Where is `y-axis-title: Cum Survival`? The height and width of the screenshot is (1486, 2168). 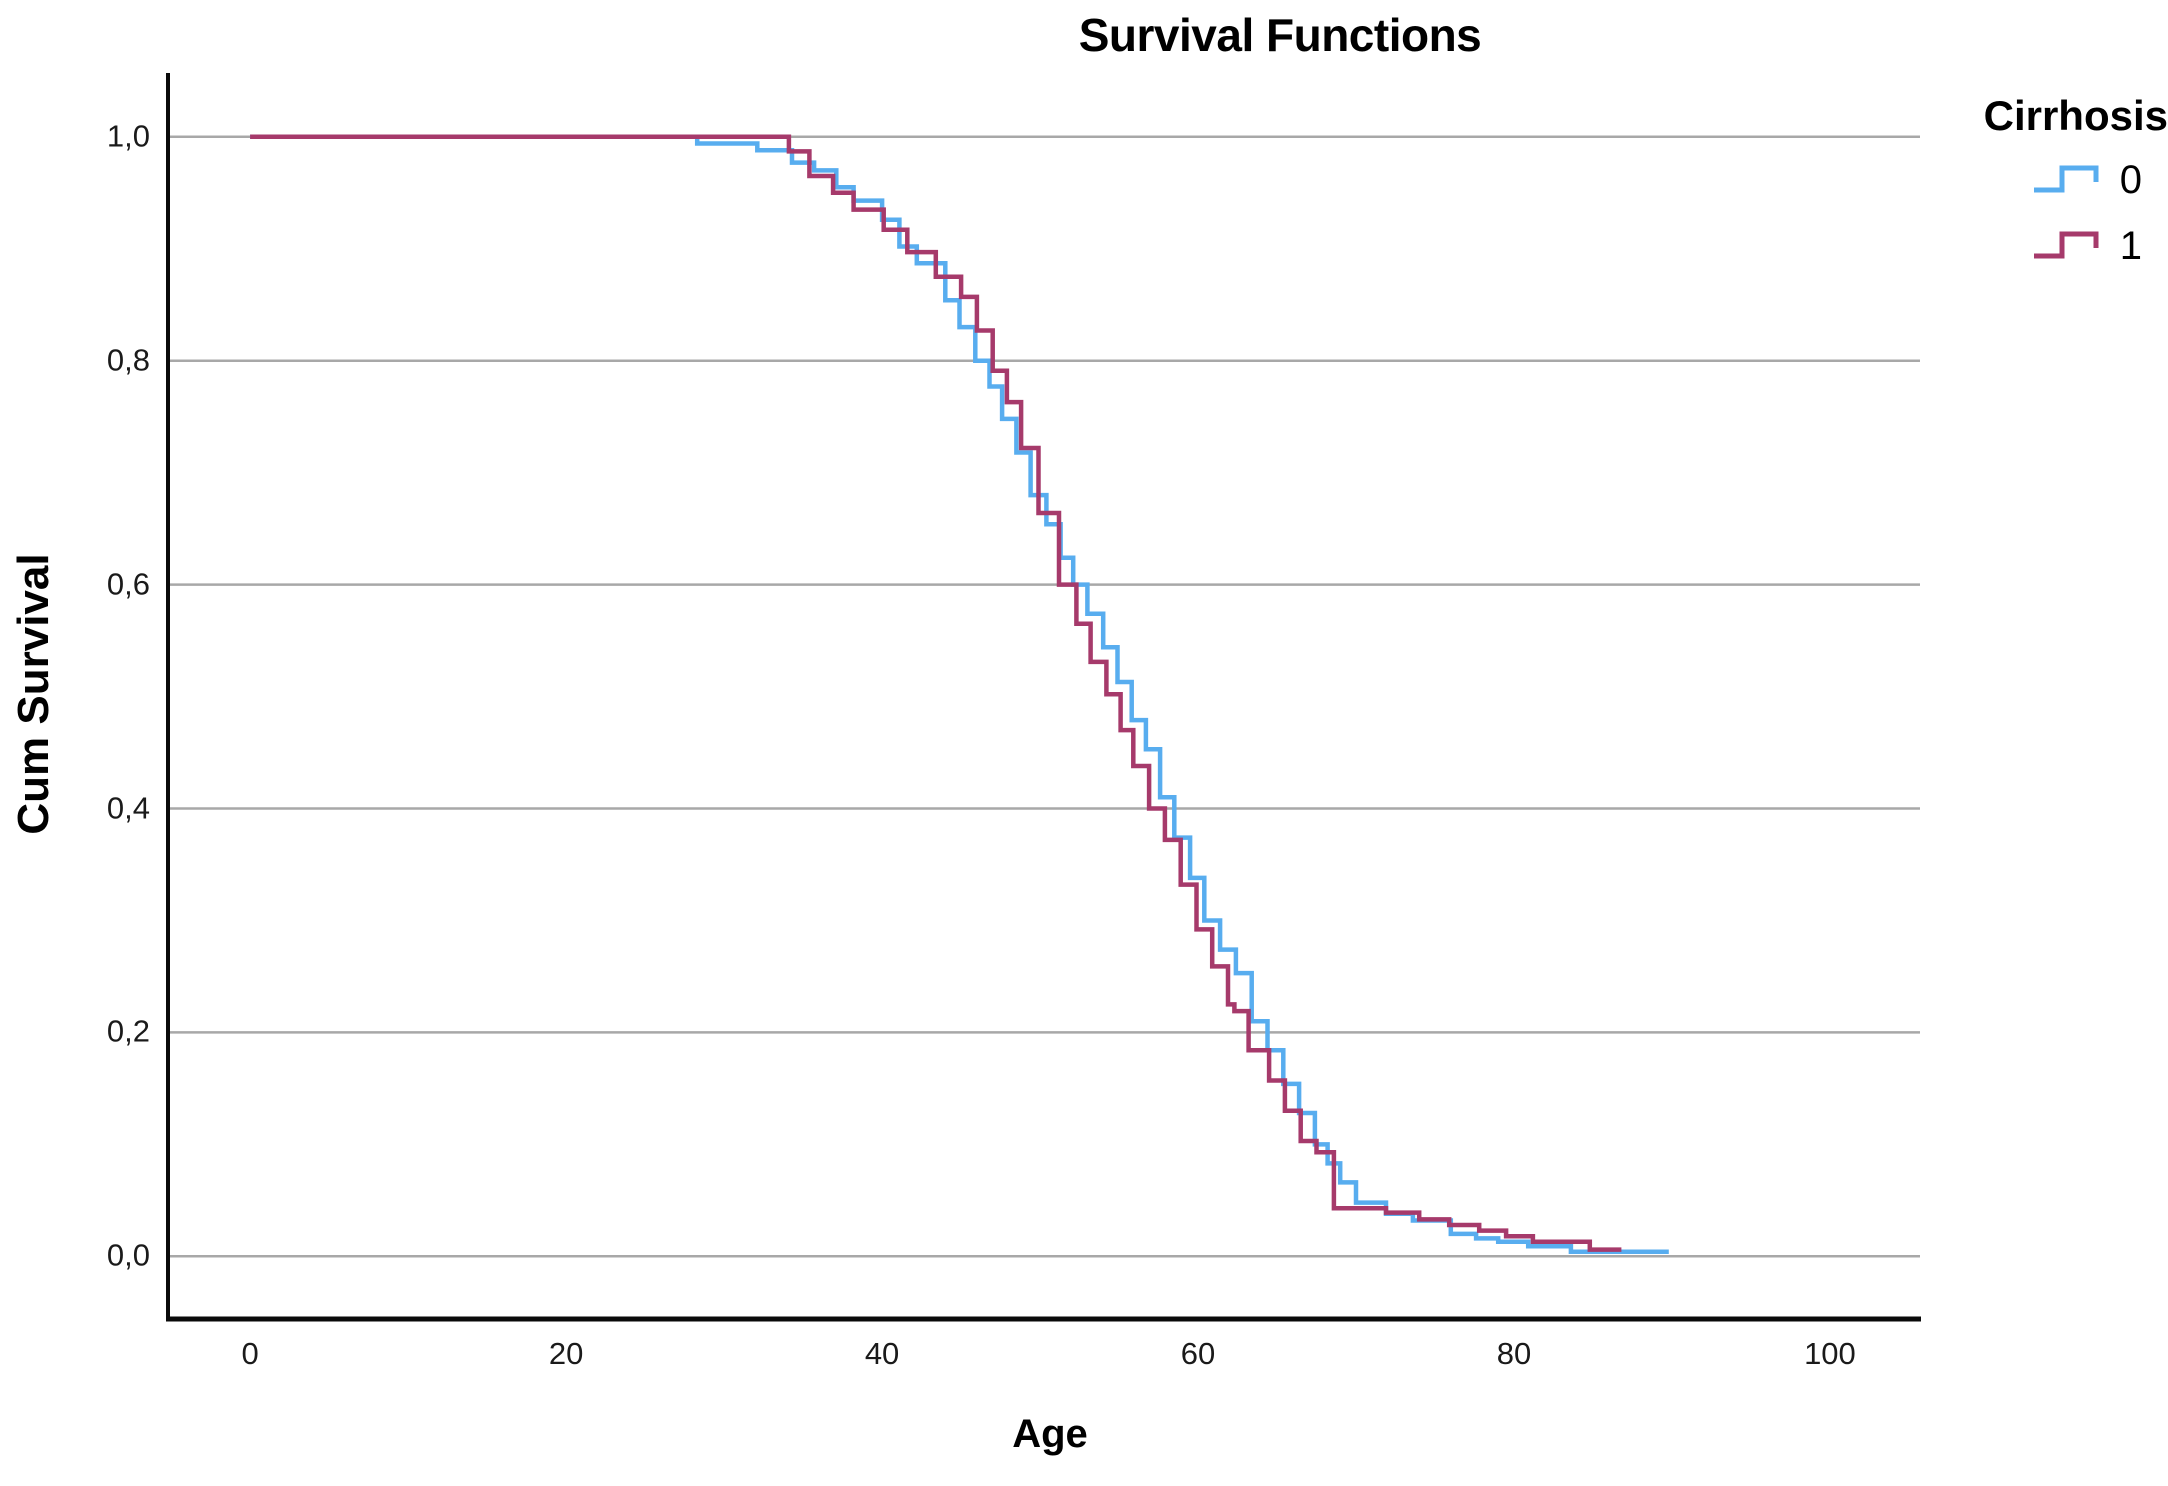
y-axis-title: Cum Survival is located at coordinates (33, 694).